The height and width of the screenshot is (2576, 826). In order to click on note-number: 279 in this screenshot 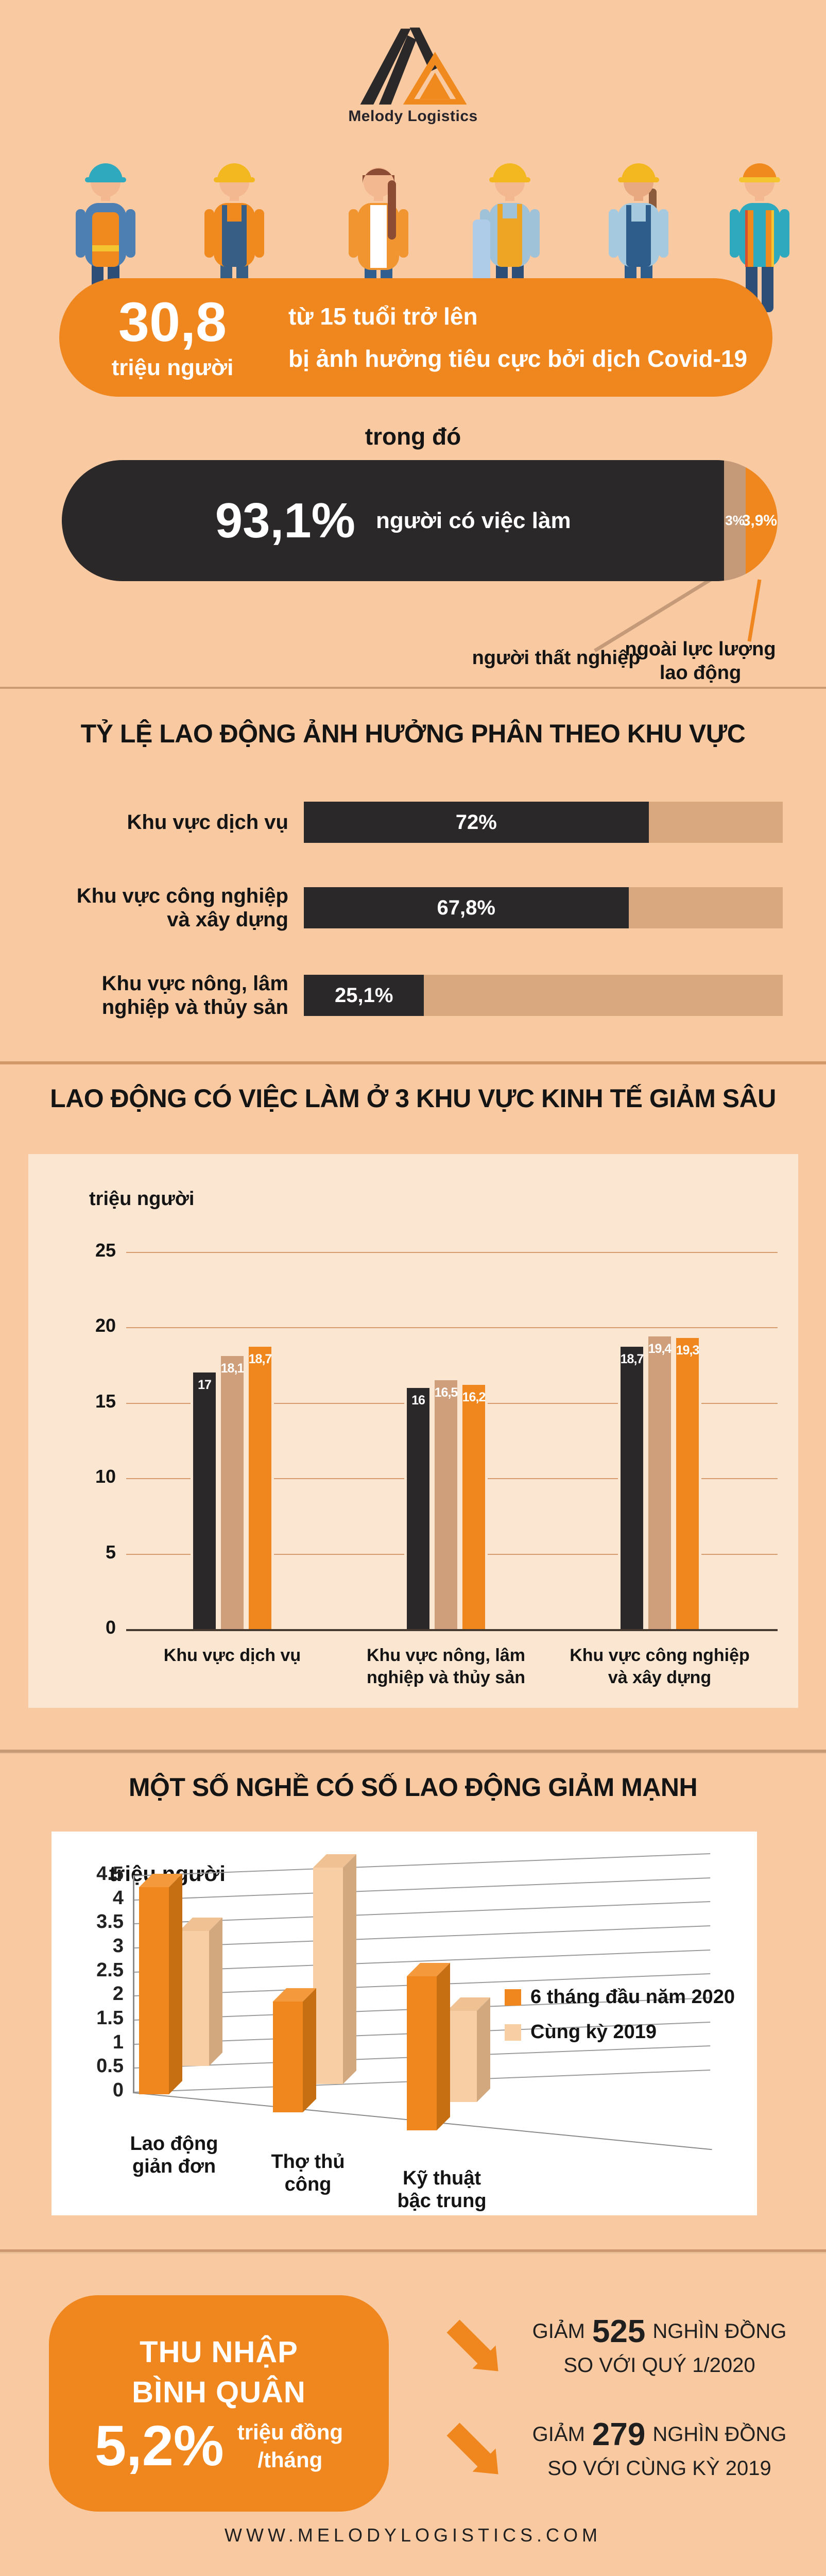, I will do `click(619, 2434)`.